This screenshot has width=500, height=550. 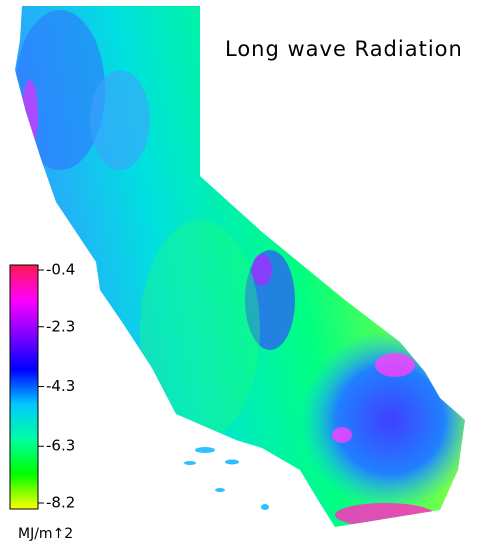 I want to click on colorbar-unit: MJ/m↑2, so click(x=45, y=534).